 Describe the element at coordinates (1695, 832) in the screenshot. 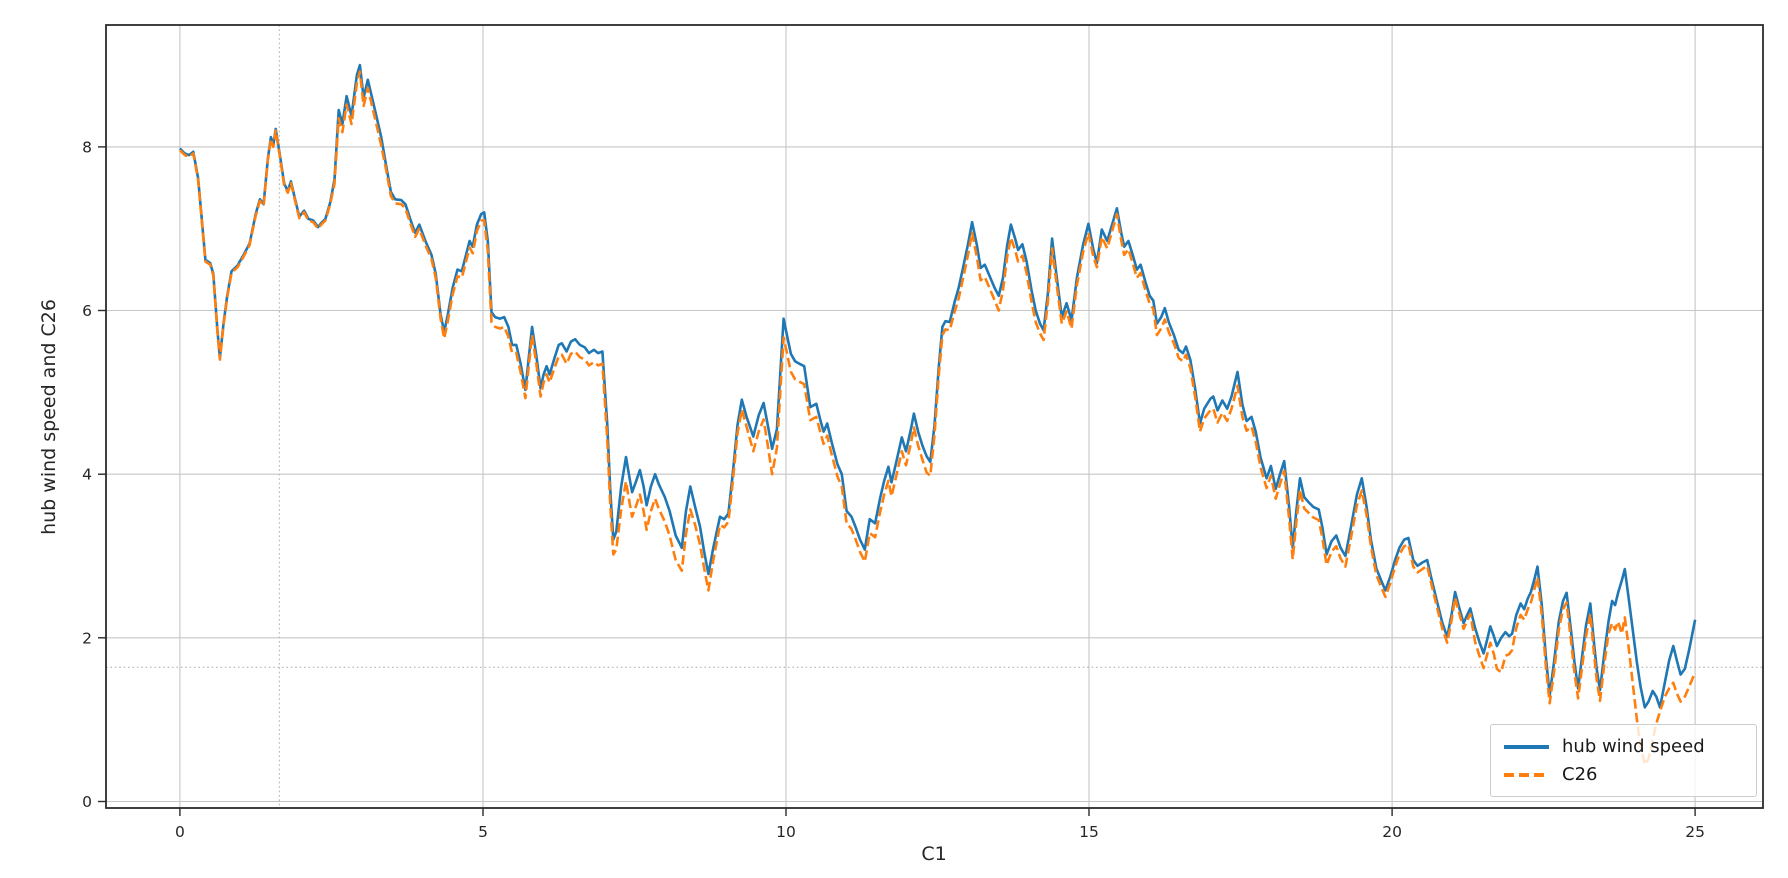

I see `x-tick-label-25: 25` at that location.